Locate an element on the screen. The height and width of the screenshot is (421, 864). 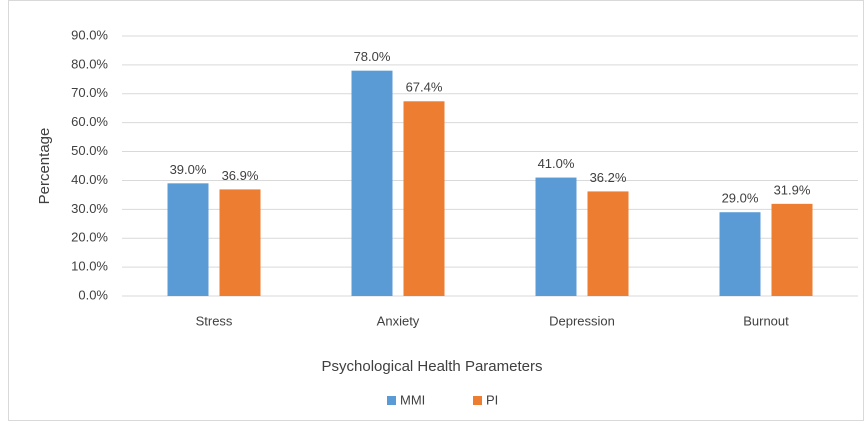
data-label: 31.9% is located at coordinates (792, 189).